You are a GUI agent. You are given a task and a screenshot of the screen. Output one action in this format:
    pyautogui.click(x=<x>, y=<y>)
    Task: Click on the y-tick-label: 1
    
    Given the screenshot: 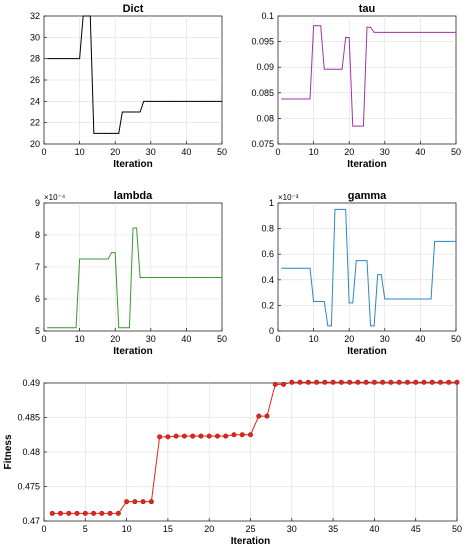 What is the action you would take?
    pyautogui.click(x=271, y=203)
    